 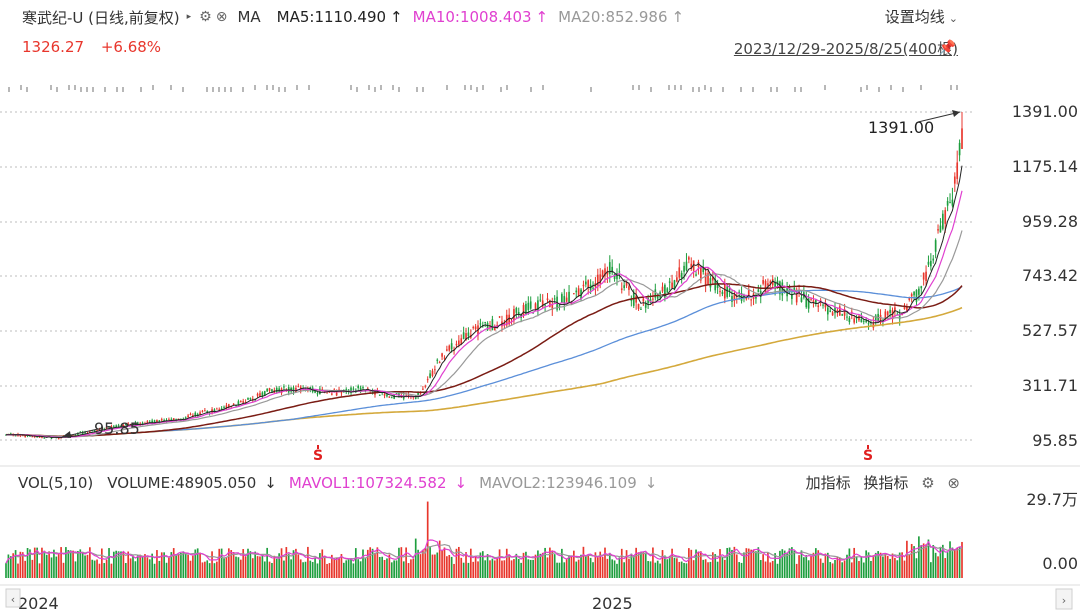 I want to click on time-label: 2025, so click(x=612, y=603).